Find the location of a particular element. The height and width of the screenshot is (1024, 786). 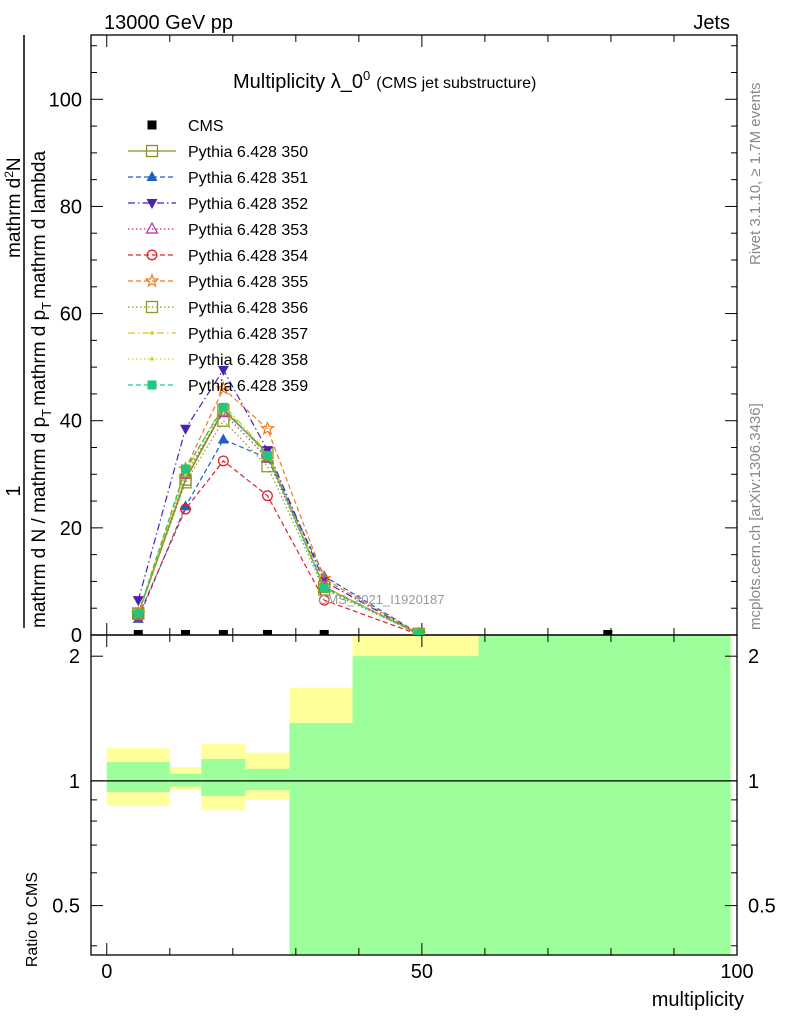

x-tick-label: 0 is located at coordinates (106, 972).